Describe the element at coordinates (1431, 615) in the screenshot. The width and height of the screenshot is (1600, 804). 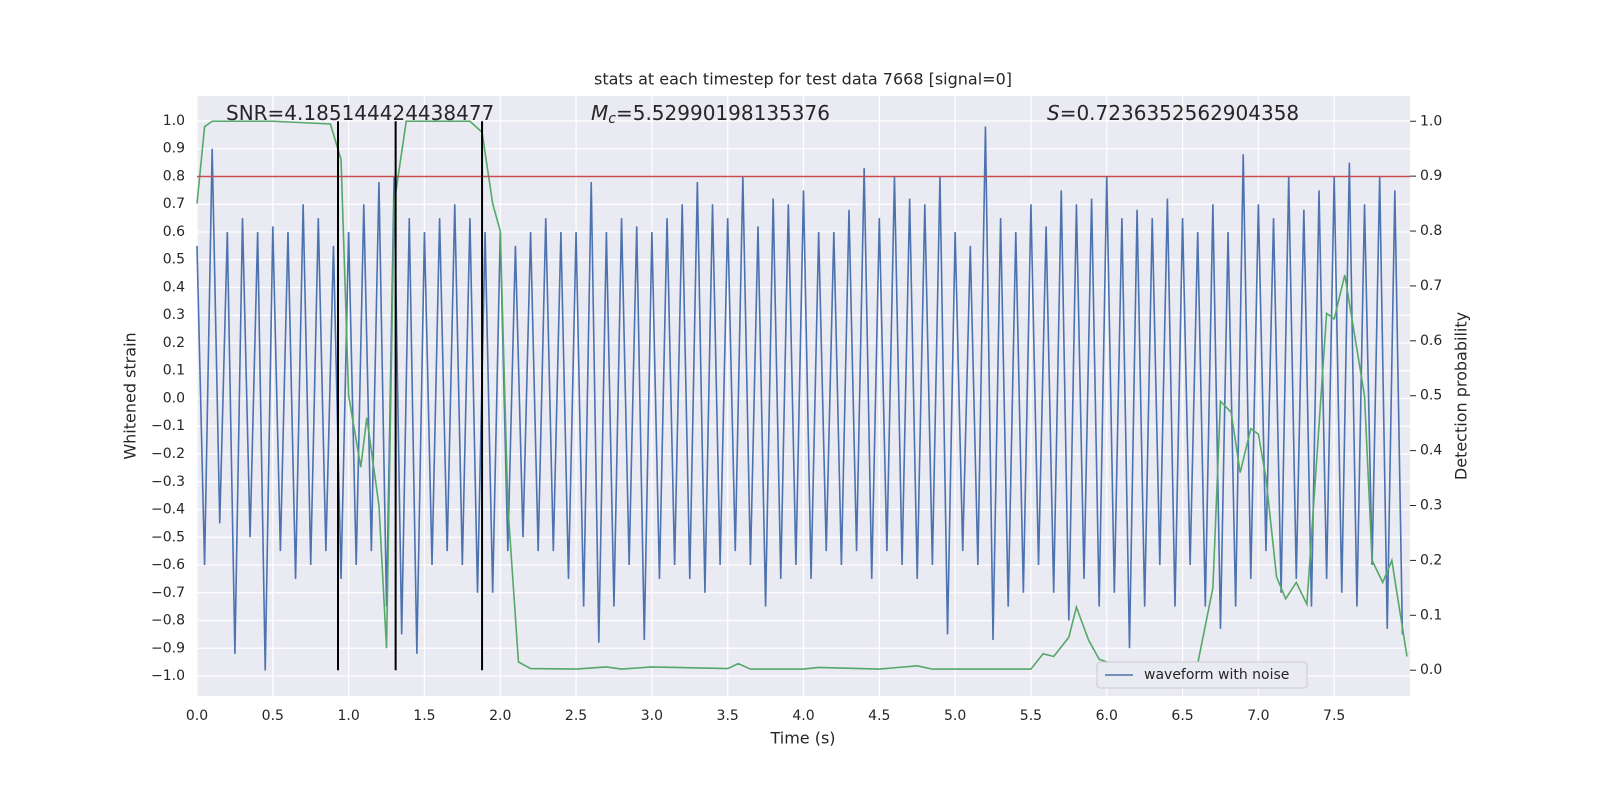
I see `y2-tick-label: 0.1` at that location.